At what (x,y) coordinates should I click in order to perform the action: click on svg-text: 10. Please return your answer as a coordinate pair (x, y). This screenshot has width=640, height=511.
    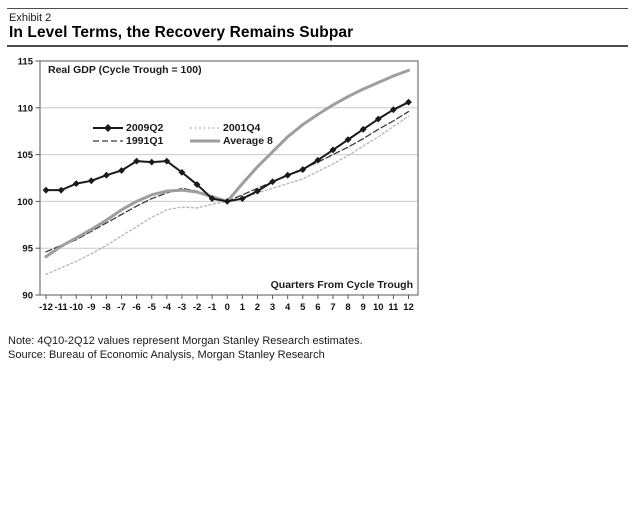
    Looking at the image, I should click on (378, 307).